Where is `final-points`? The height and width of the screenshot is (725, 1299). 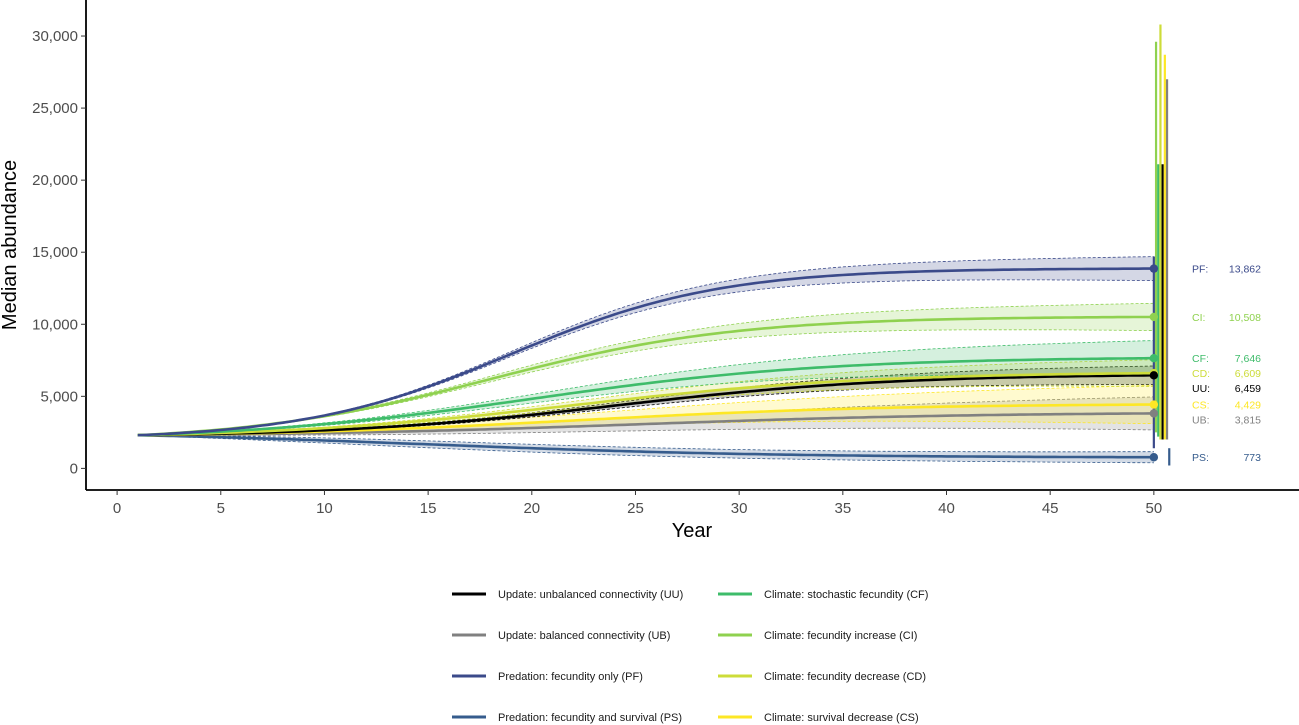 final-points is located at coordinates (1154, 363).